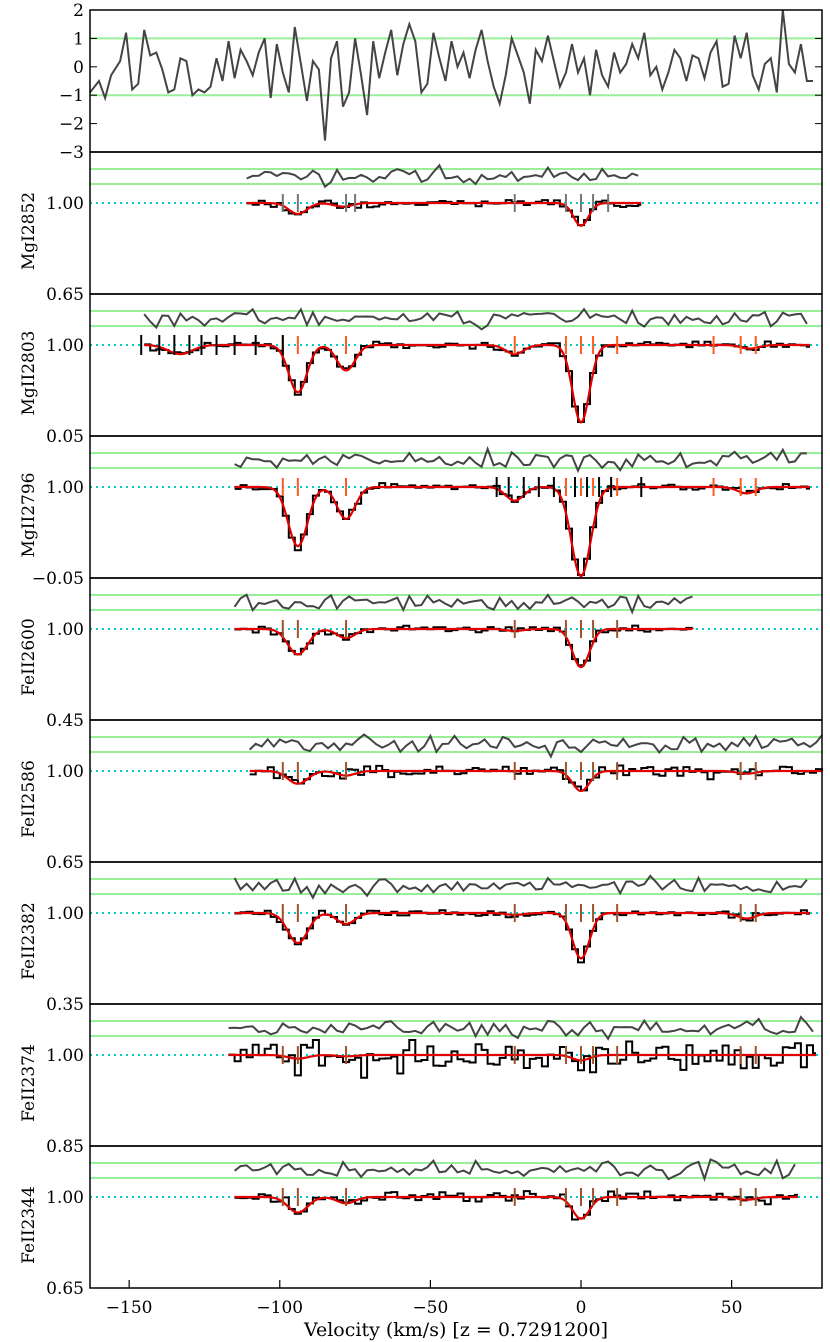  Describe the element at coordinates (279, 1308) in the screenshot. I see `x-tick-label: −100` at that location.